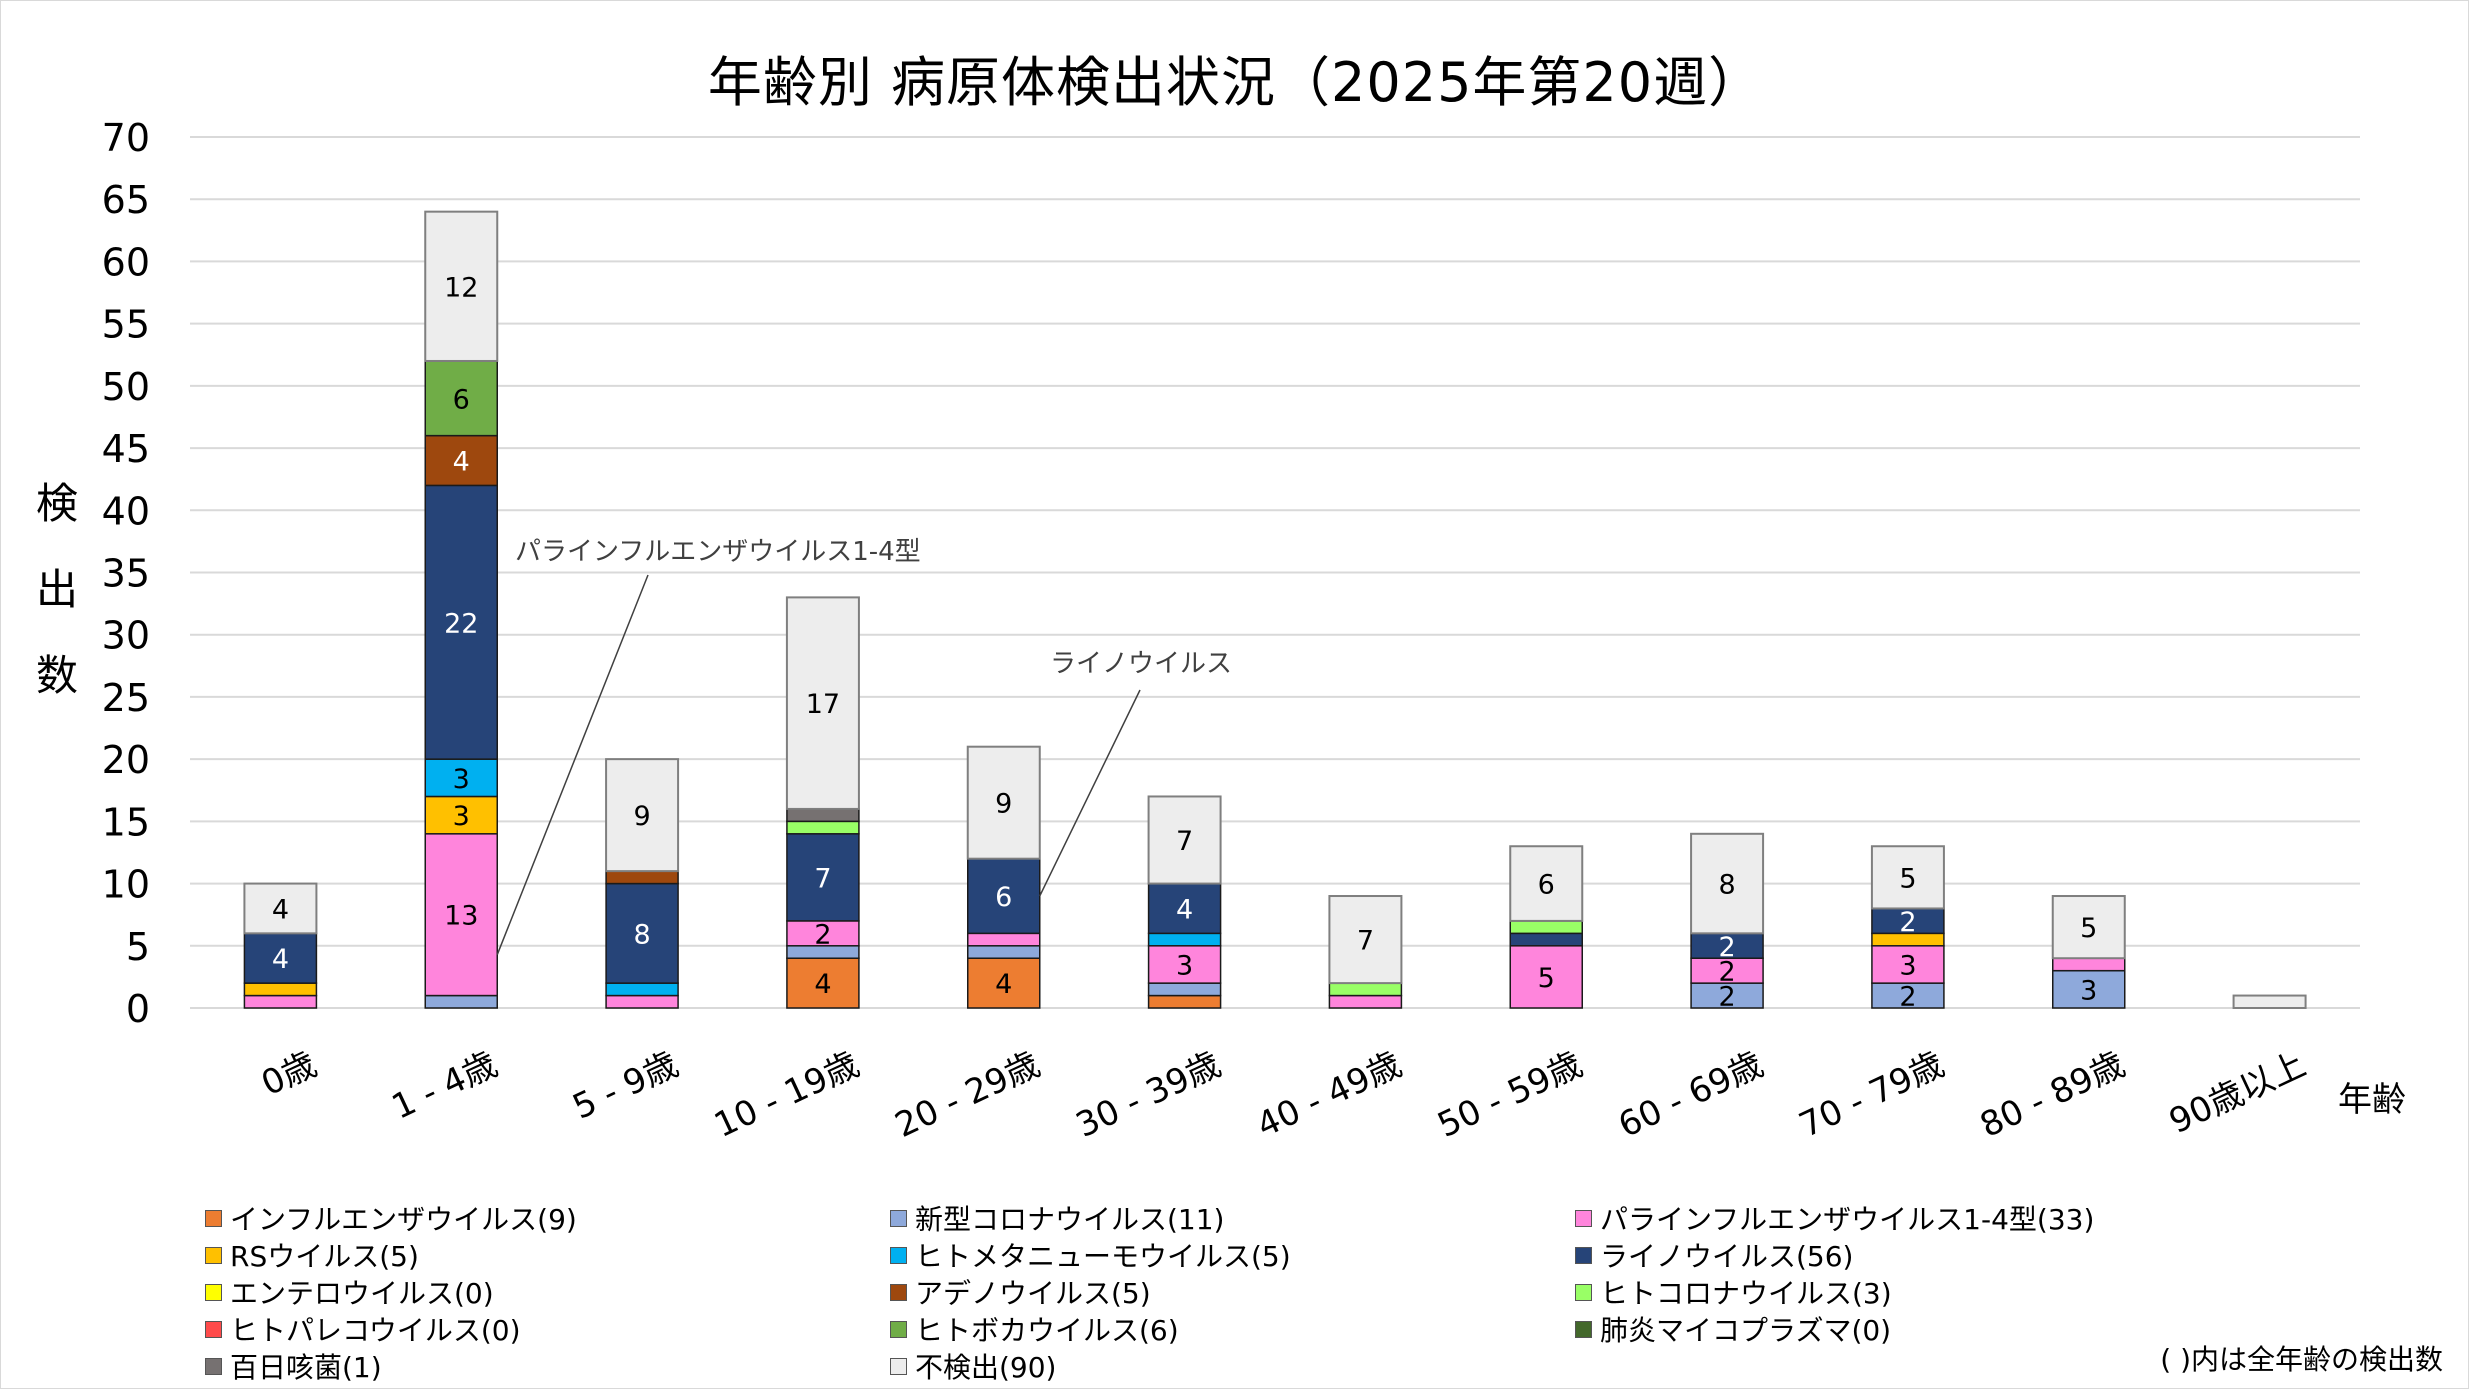 This screenshot has height=1391, width=2471. I want to click on legend-label: パラインフルエンザウイルス1-4型(33), so click(1847, 1219).